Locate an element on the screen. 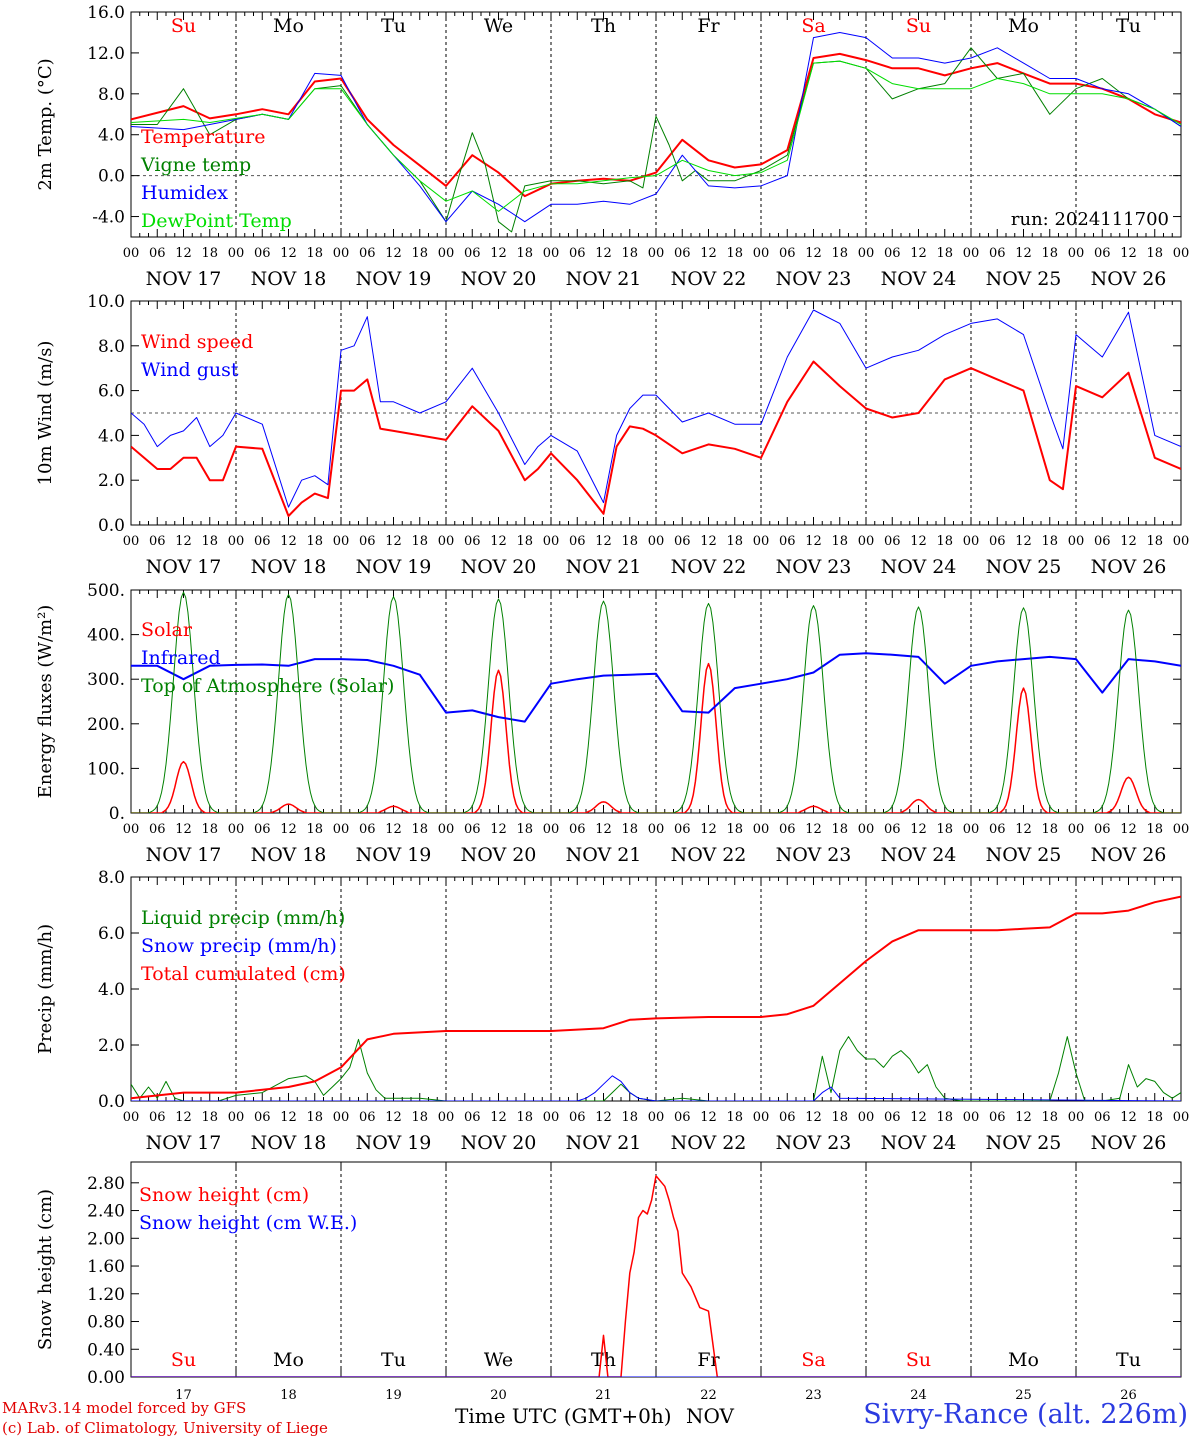  legend-entry: Snow precip (mm/h) is located at coordinates (239, 946).